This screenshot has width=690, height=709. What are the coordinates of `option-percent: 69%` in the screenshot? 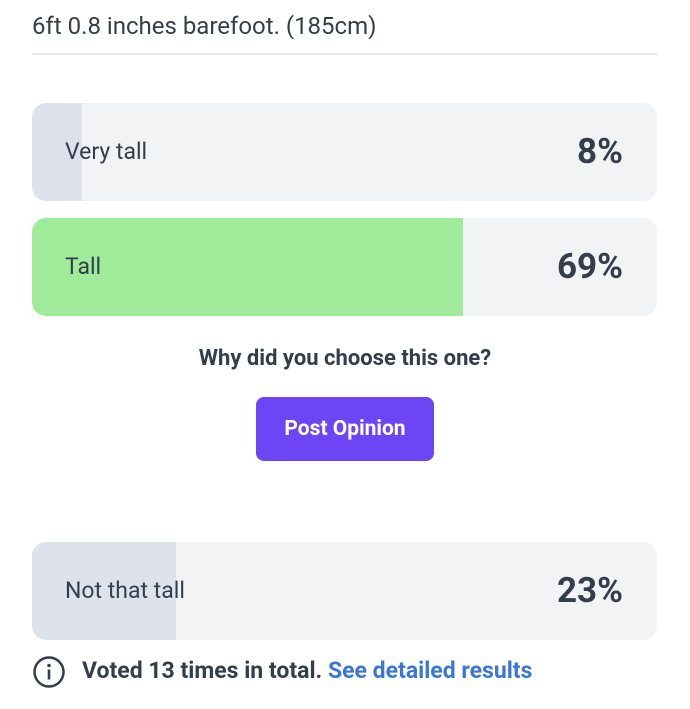 It's located at (589, 266).